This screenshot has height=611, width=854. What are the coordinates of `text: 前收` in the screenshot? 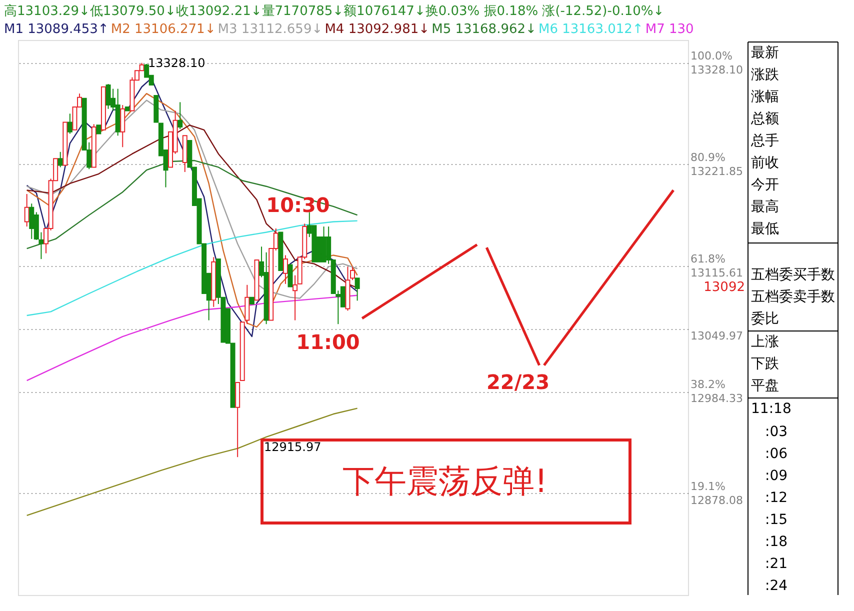 It's located at (765, 163).